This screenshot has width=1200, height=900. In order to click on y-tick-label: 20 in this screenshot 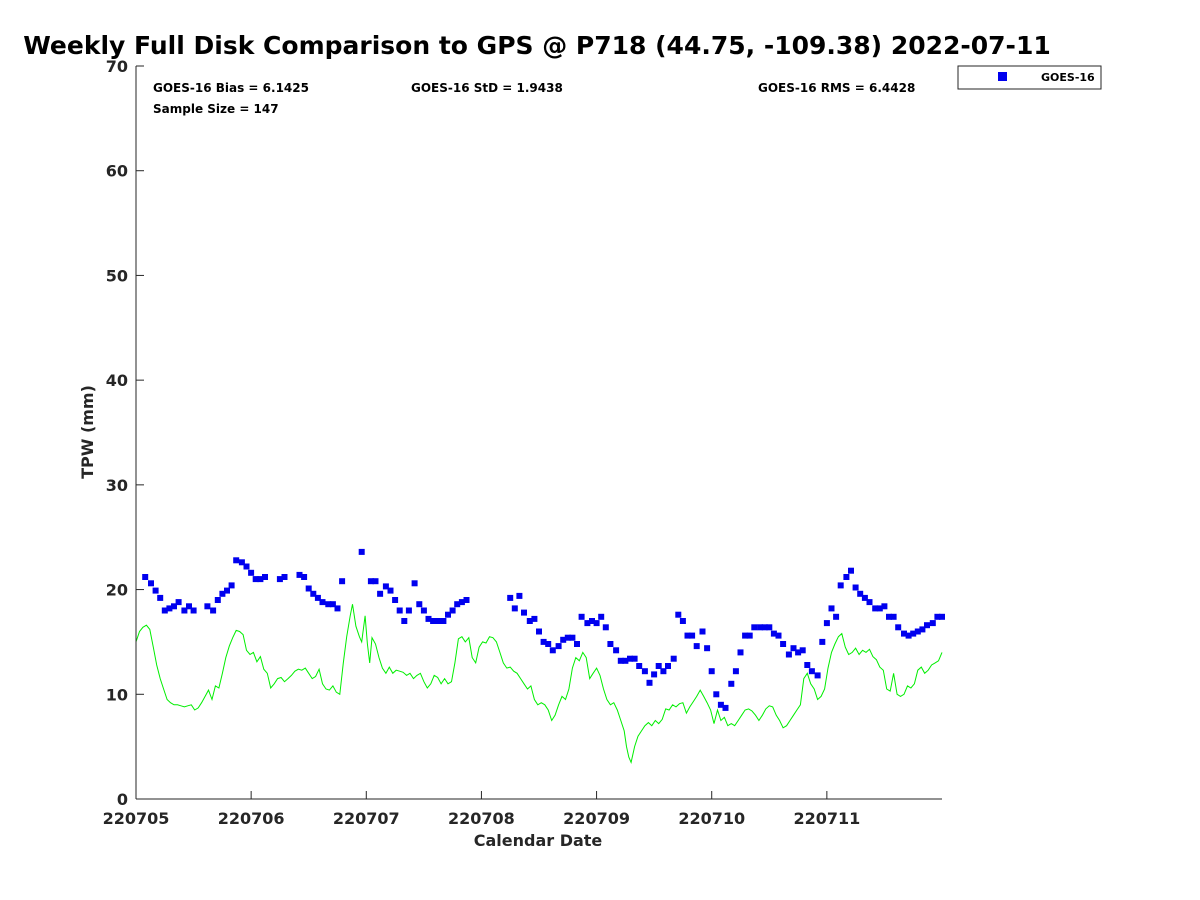, I will do `click(117, 590)`.